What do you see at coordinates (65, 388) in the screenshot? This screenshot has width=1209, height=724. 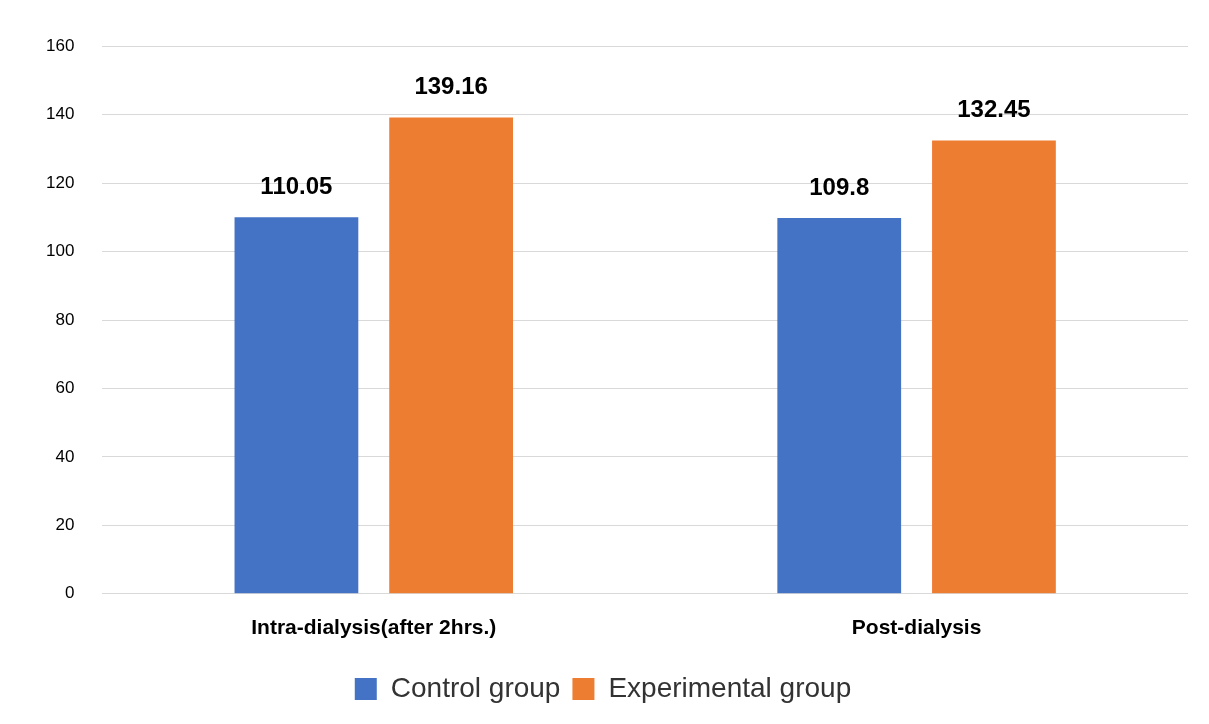 I see `y-tick-label: 60` at bounding box center [65, 388].